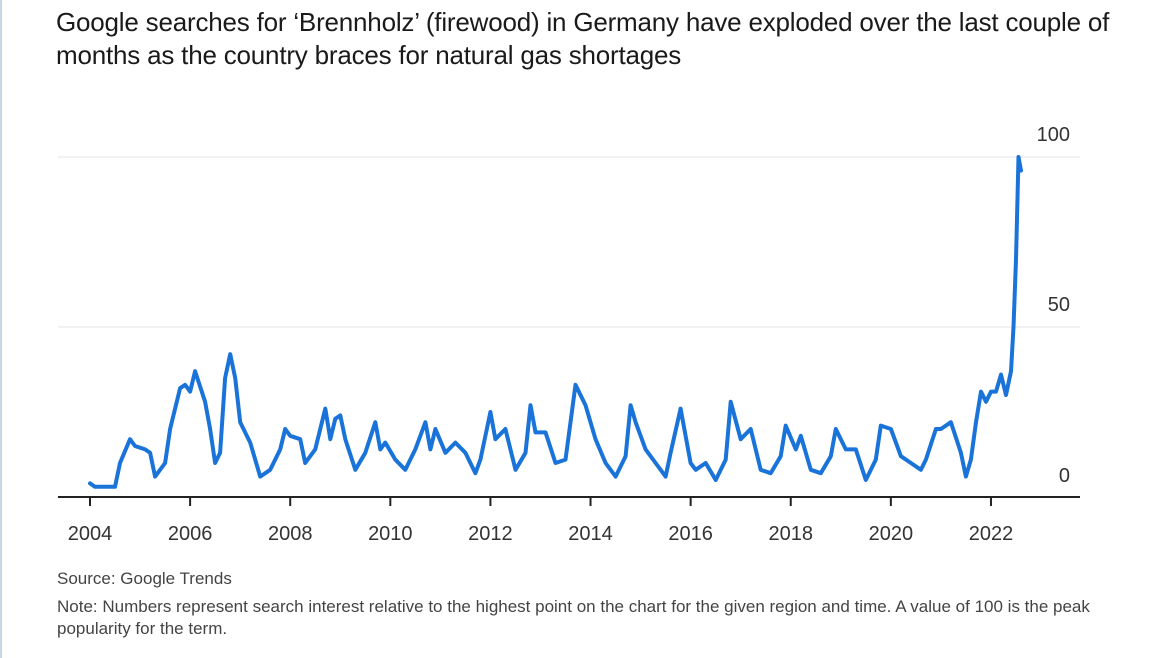  Describe the element at coordinates (390, 534) in the screenshot. I see `x-tick-label-2010: 2010` at that location.